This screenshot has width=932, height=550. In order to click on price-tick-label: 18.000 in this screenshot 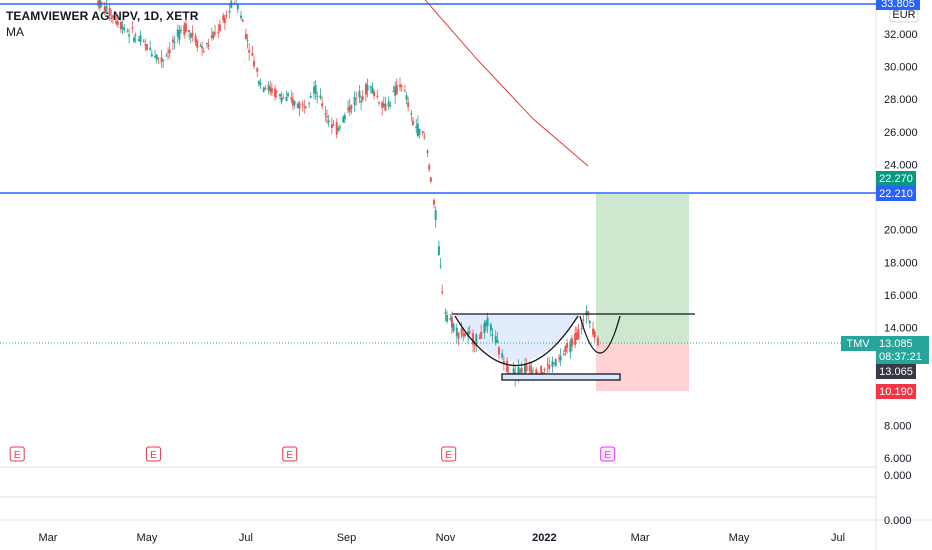, I will do `click(901, 263)`.